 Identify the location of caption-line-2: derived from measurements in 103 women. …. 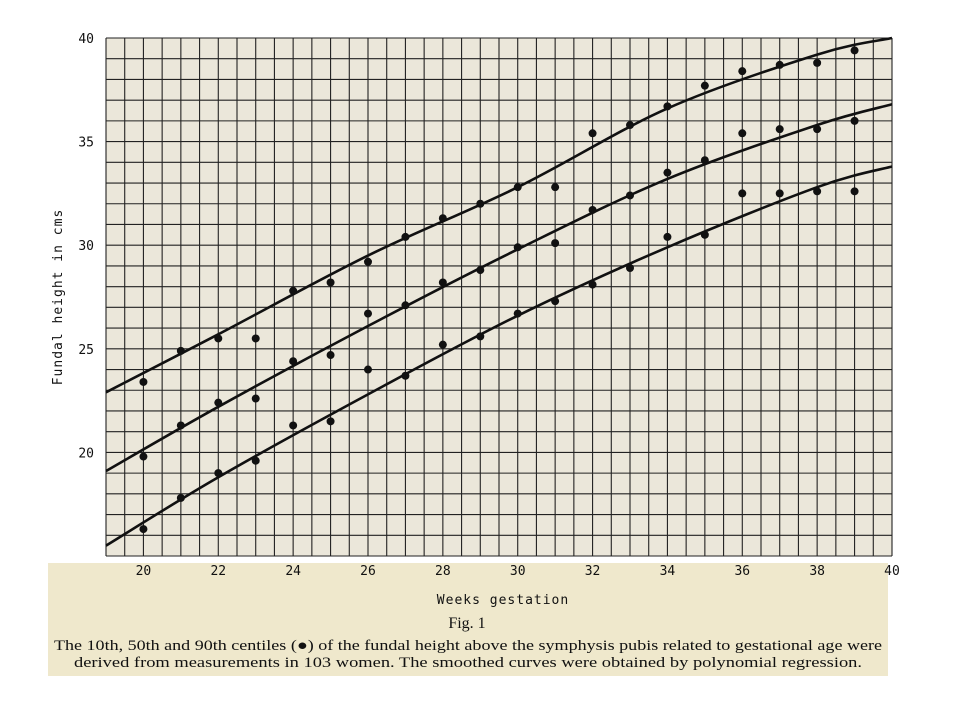
(468, 663).